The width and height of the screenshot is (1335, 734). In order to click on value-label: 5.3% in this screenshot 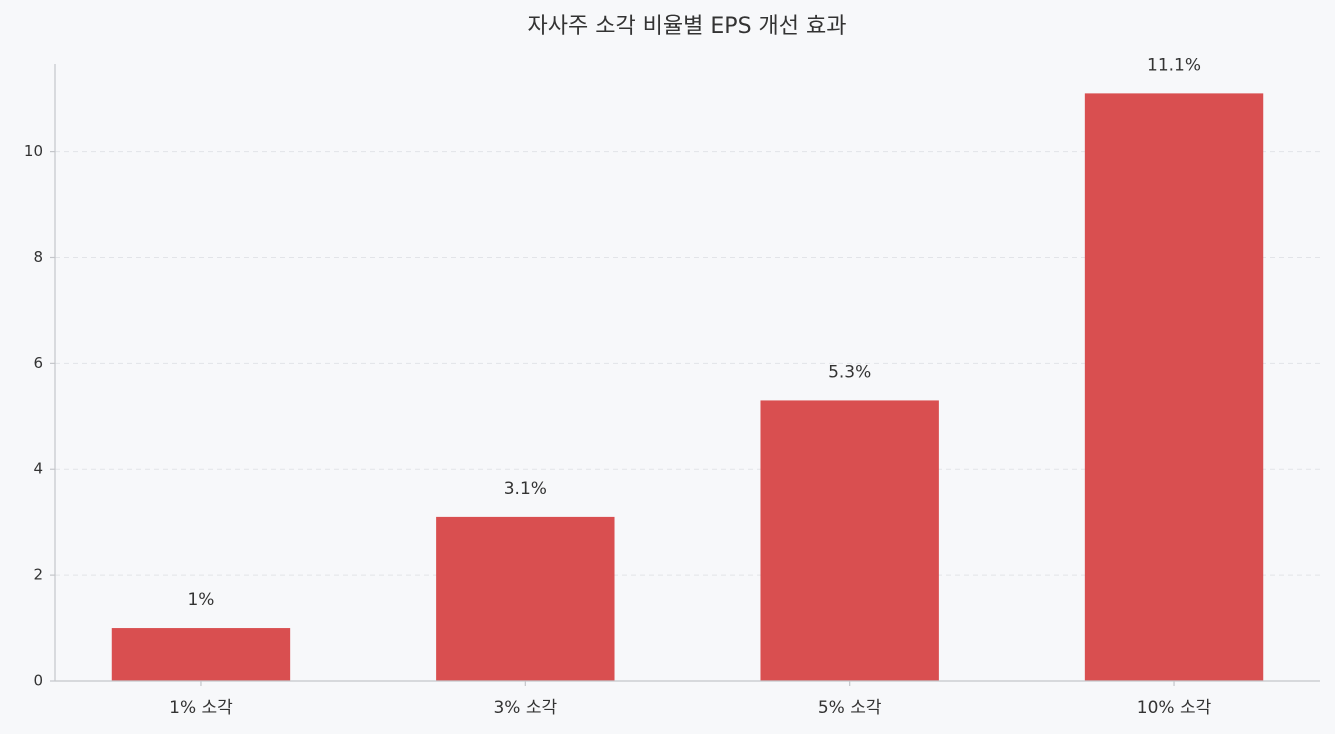, I will do `click(849, 372)`.